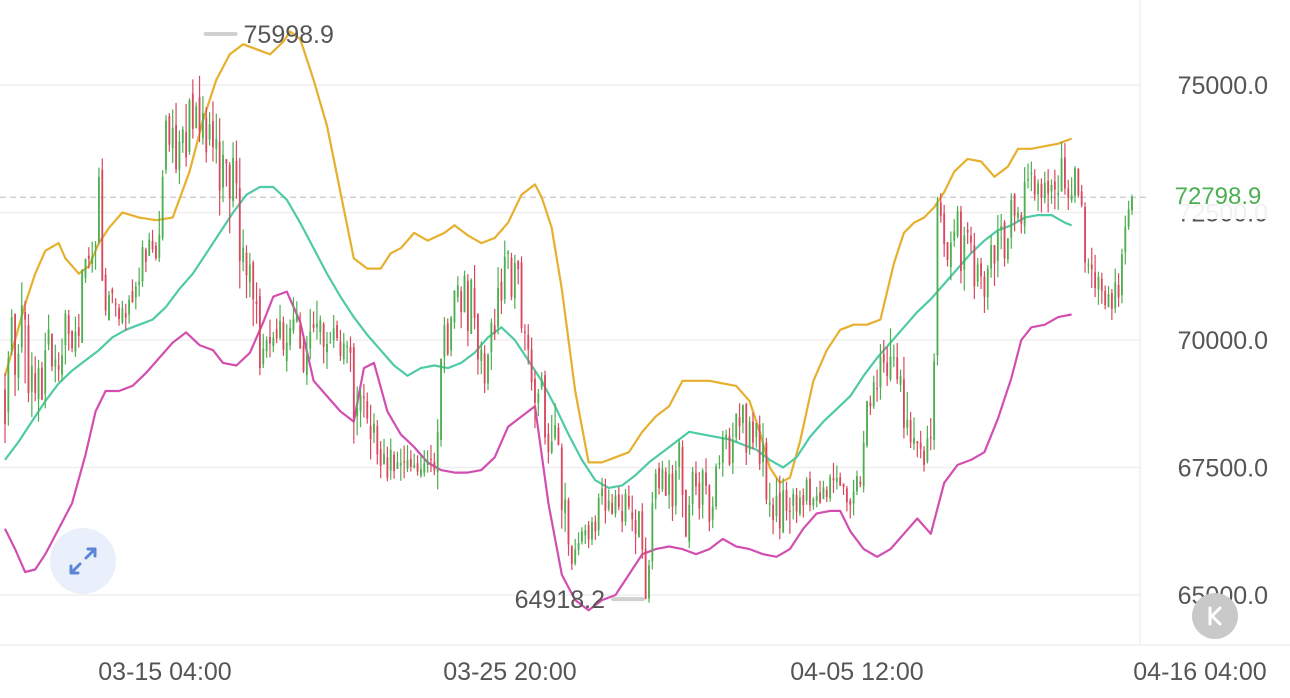 The image size is (1290, 698). I want to click on expand-button, so click(83, 561).